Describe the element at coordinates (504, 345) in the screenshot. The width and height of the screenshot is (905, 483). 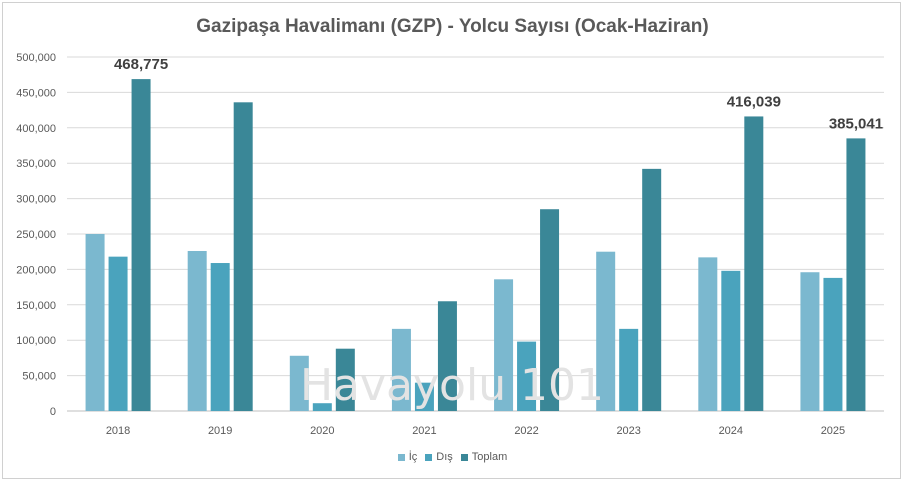
I see `bar-i̇ç-2022` at that location.